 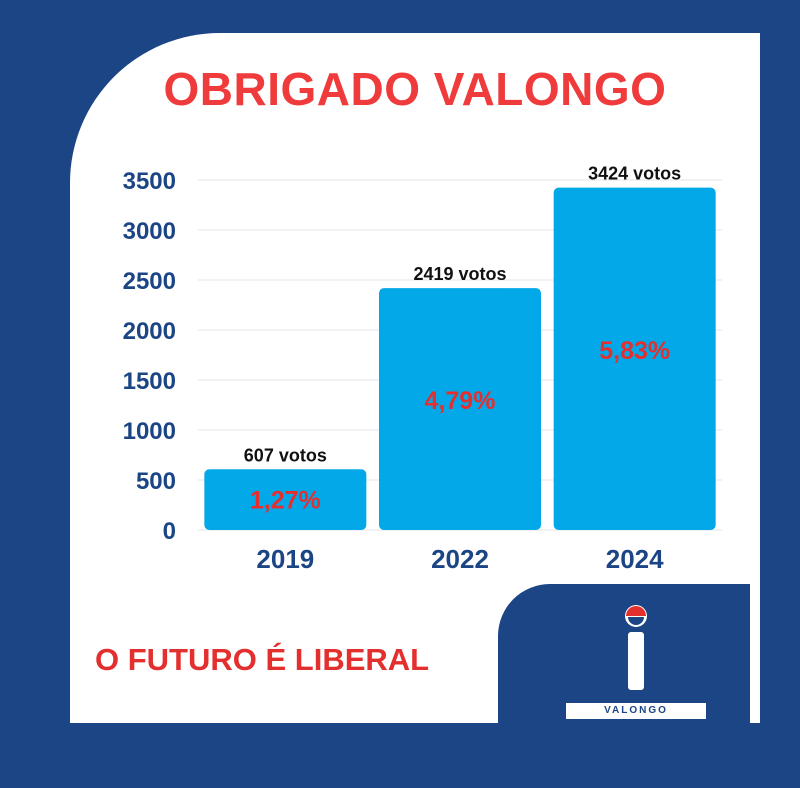 What do you see at coordinates (169, 531) in the screenshot?
I see `y-tick-label: 0` at bounding box center [169, 531].